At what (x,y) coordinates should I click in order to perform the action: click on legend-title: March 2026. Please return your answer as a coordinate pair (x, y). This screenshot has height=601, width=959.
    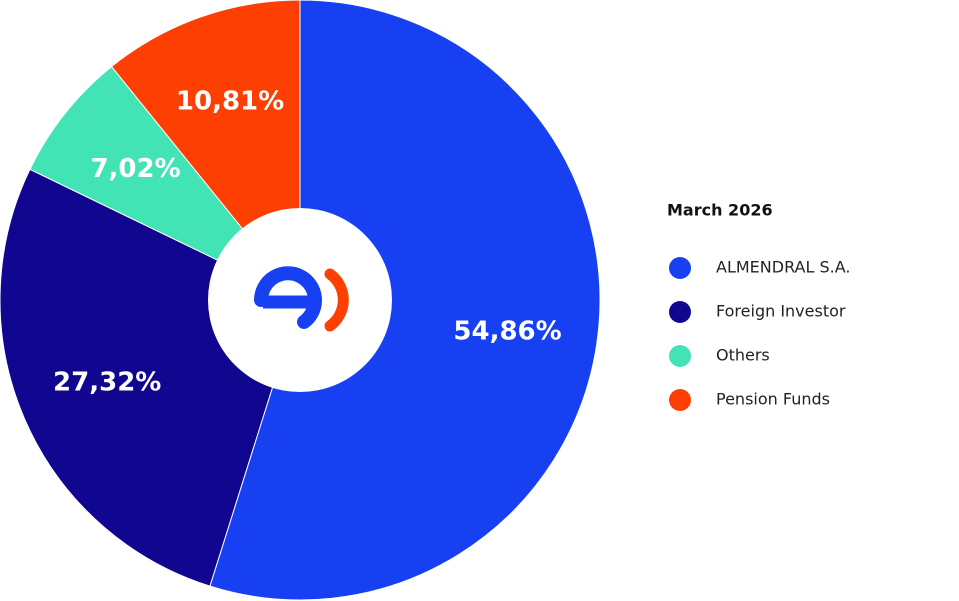
    Looking at the image, I should click on (720, 210).